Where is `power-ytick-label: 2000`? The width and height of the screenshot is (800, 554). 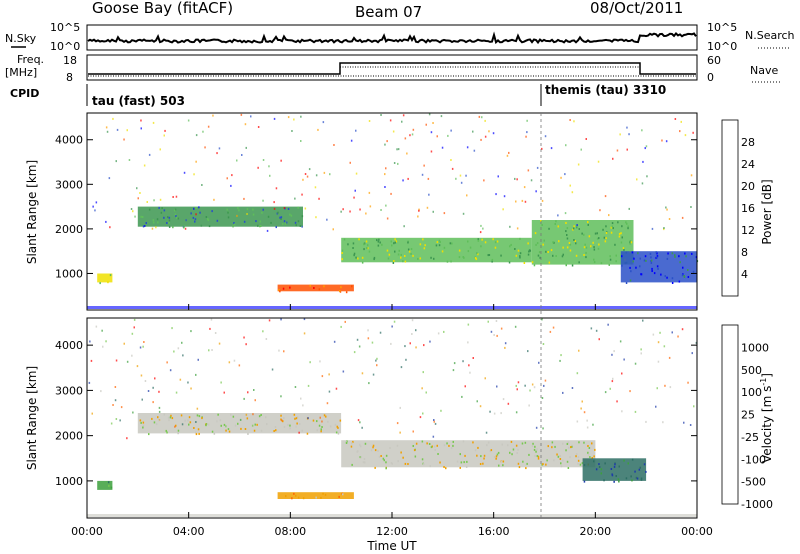 power-ytick-label: 2000 is located at coordinates (69, 229).